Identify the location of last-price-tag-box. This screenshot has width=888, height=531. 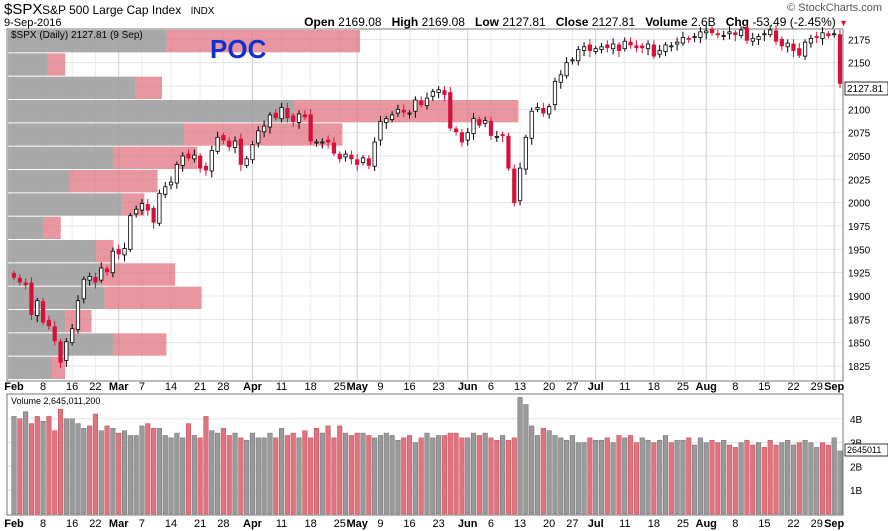
(866, 88).